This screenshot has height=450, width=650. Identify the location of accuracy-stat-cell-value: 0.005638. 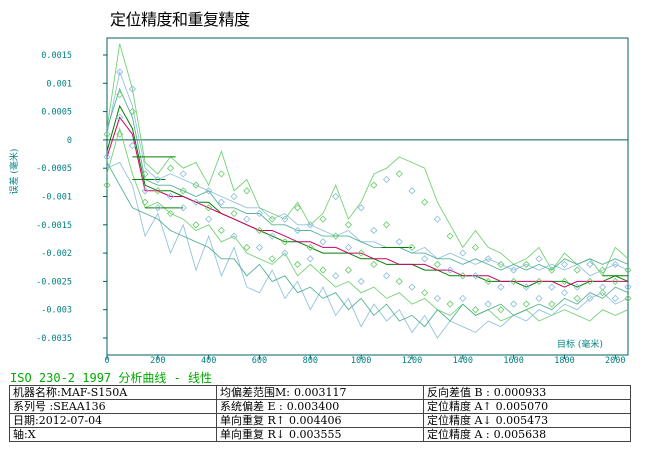
(520, 434).